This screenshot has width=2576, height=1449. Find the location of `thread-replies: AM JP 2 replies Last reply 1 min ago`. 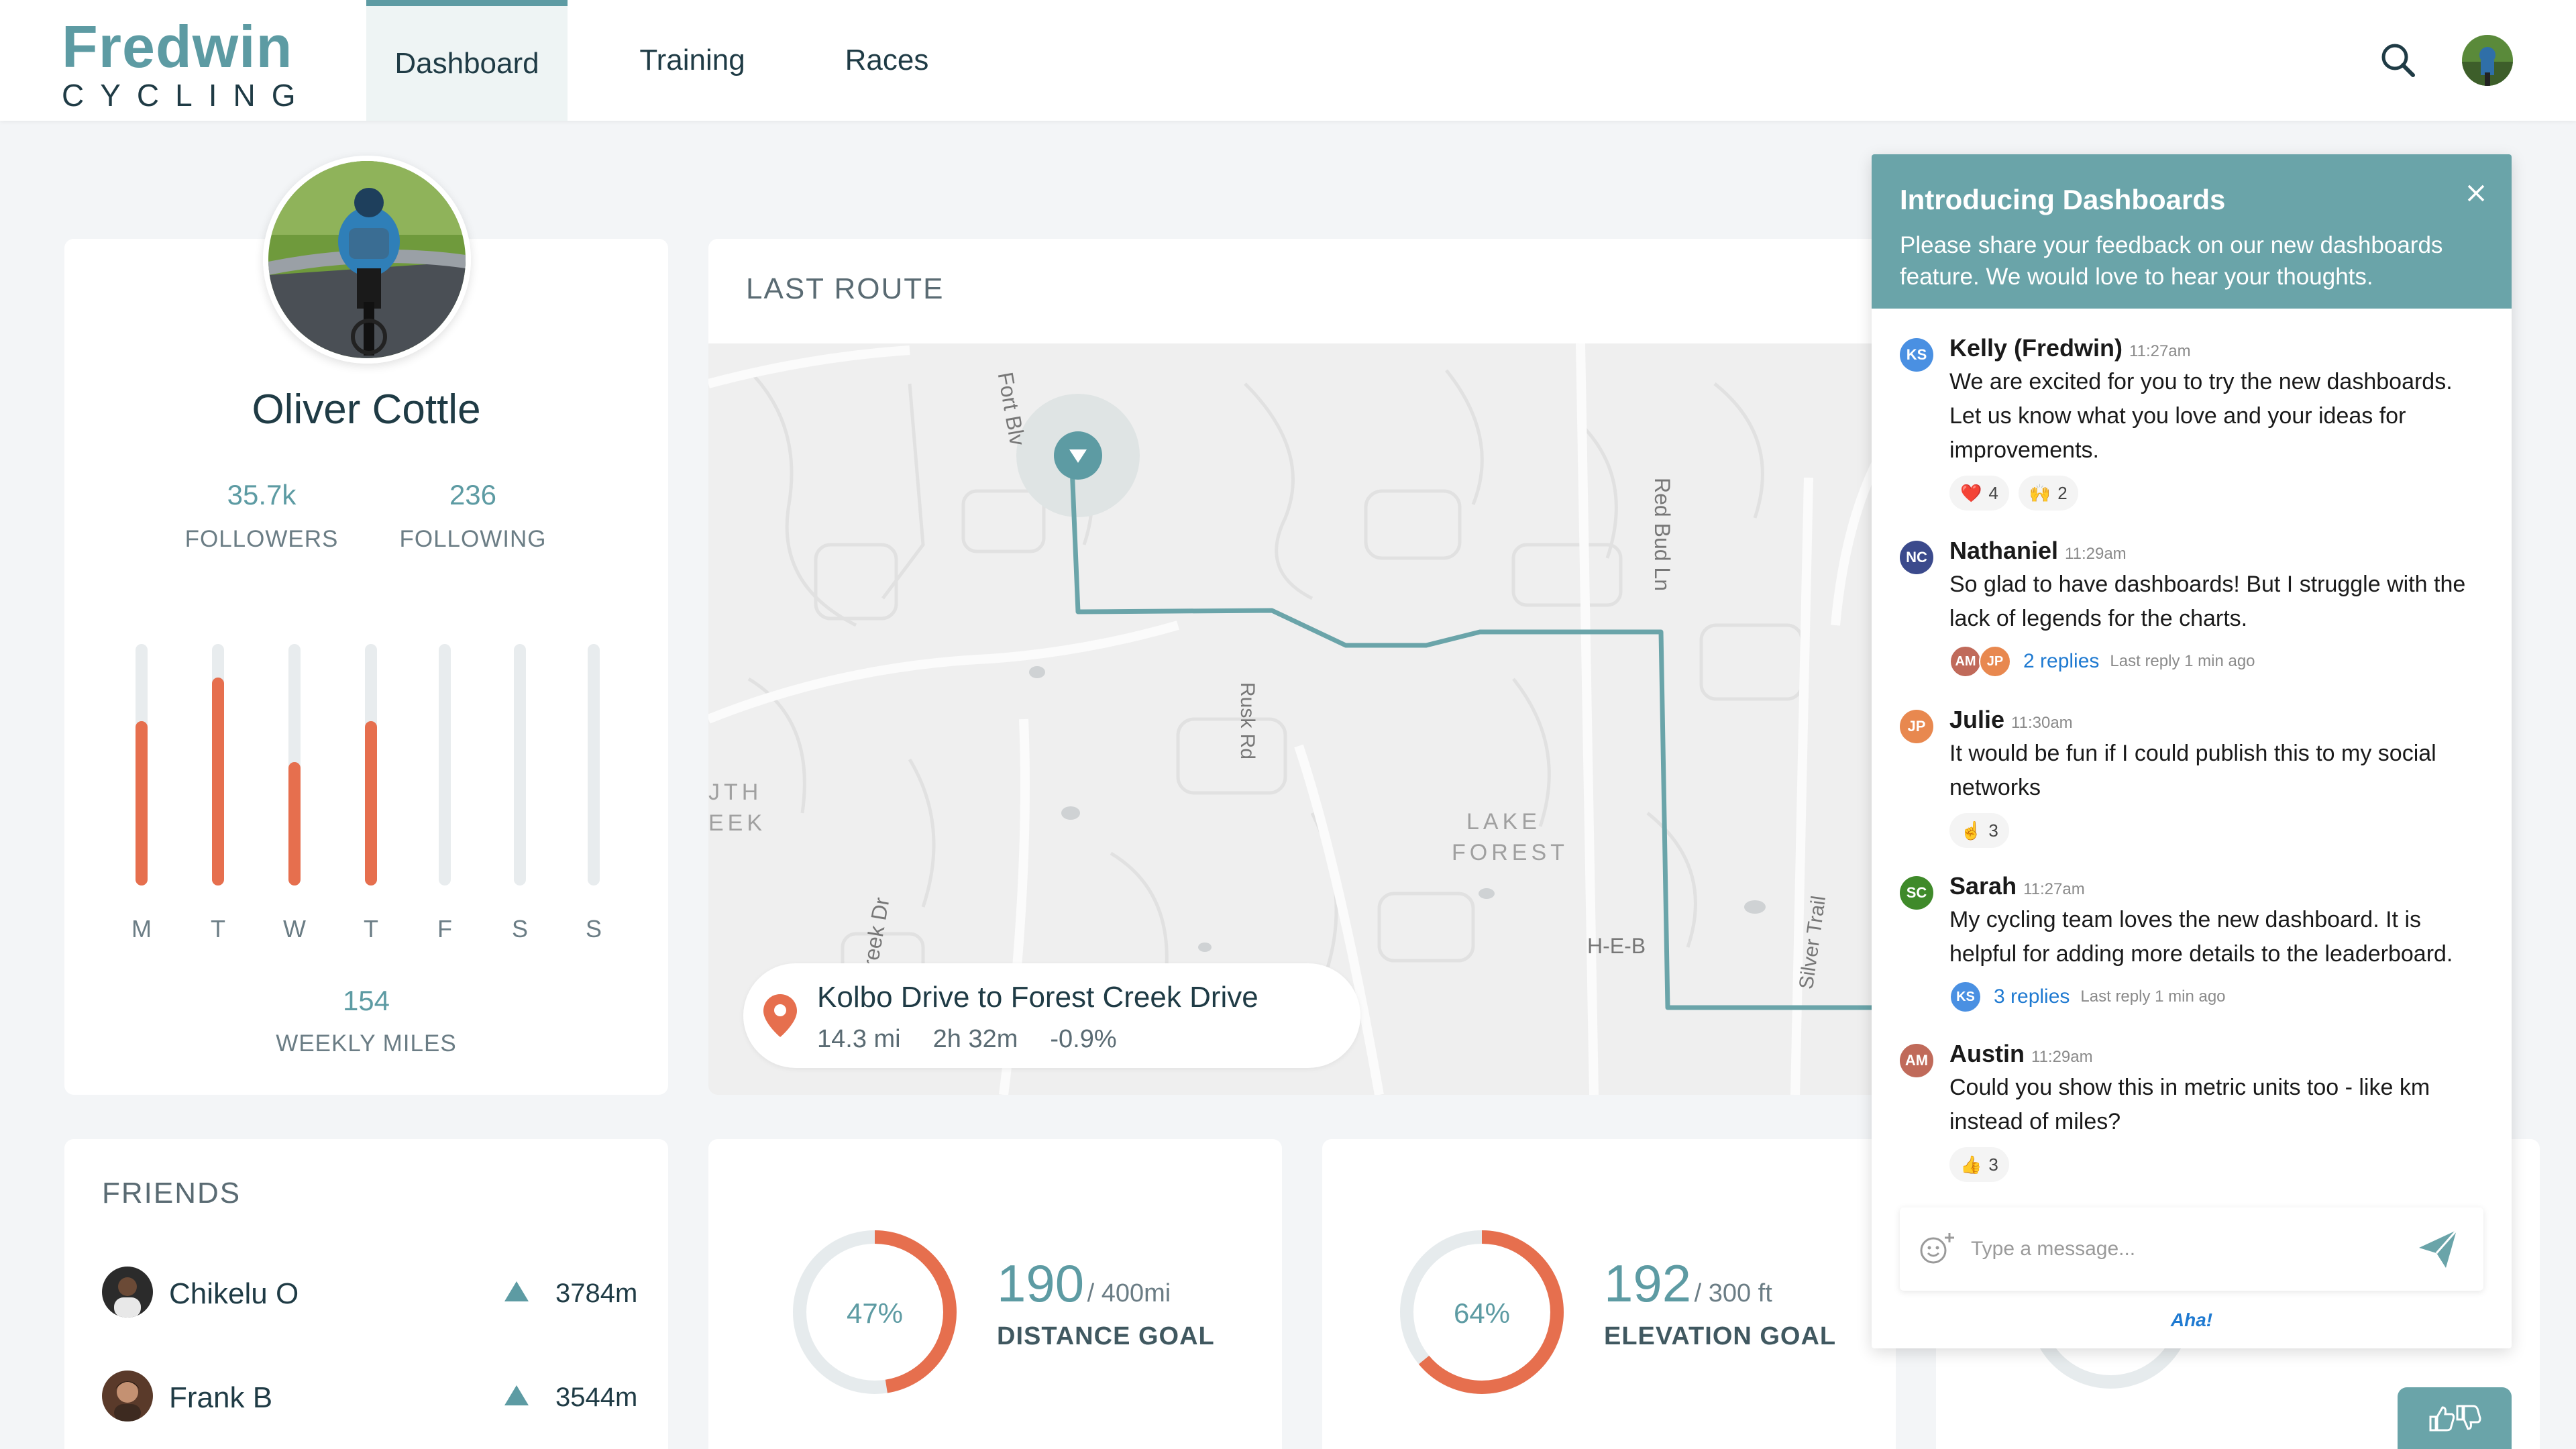

thread-replies: AM JP 2 replies Last reply 1 min ago is located at coordinates (2219, 661).